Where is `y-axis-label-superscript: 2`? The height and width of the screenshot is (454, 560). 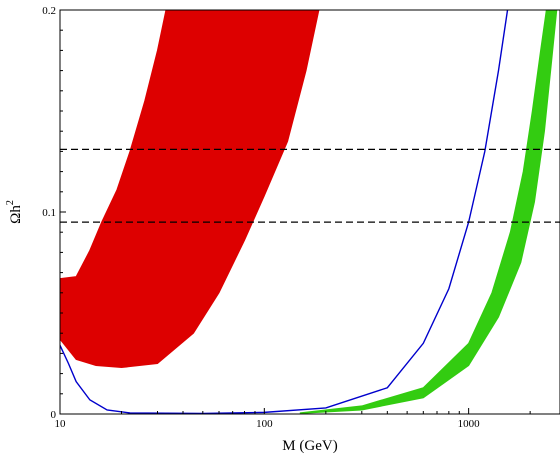
y-axis-label-superscript: 2 is located at coordinates (10, 202).